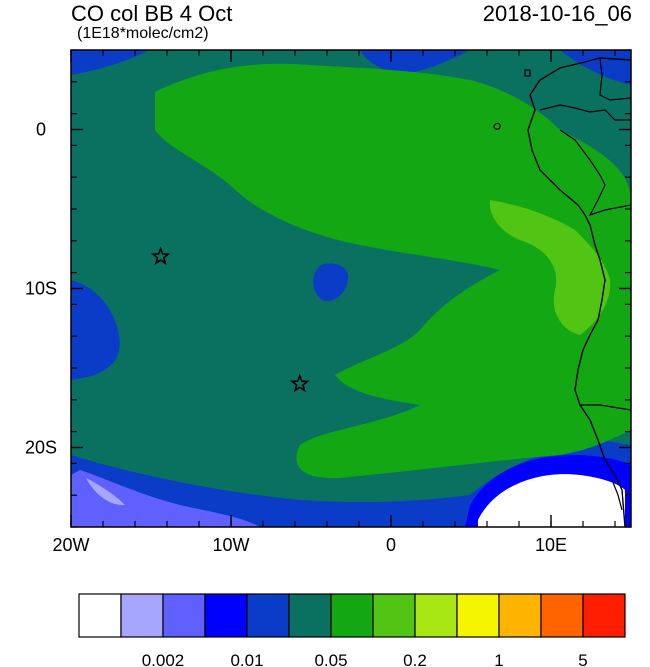  I want to click on y-tick-label: 20S, so click(41, 448).